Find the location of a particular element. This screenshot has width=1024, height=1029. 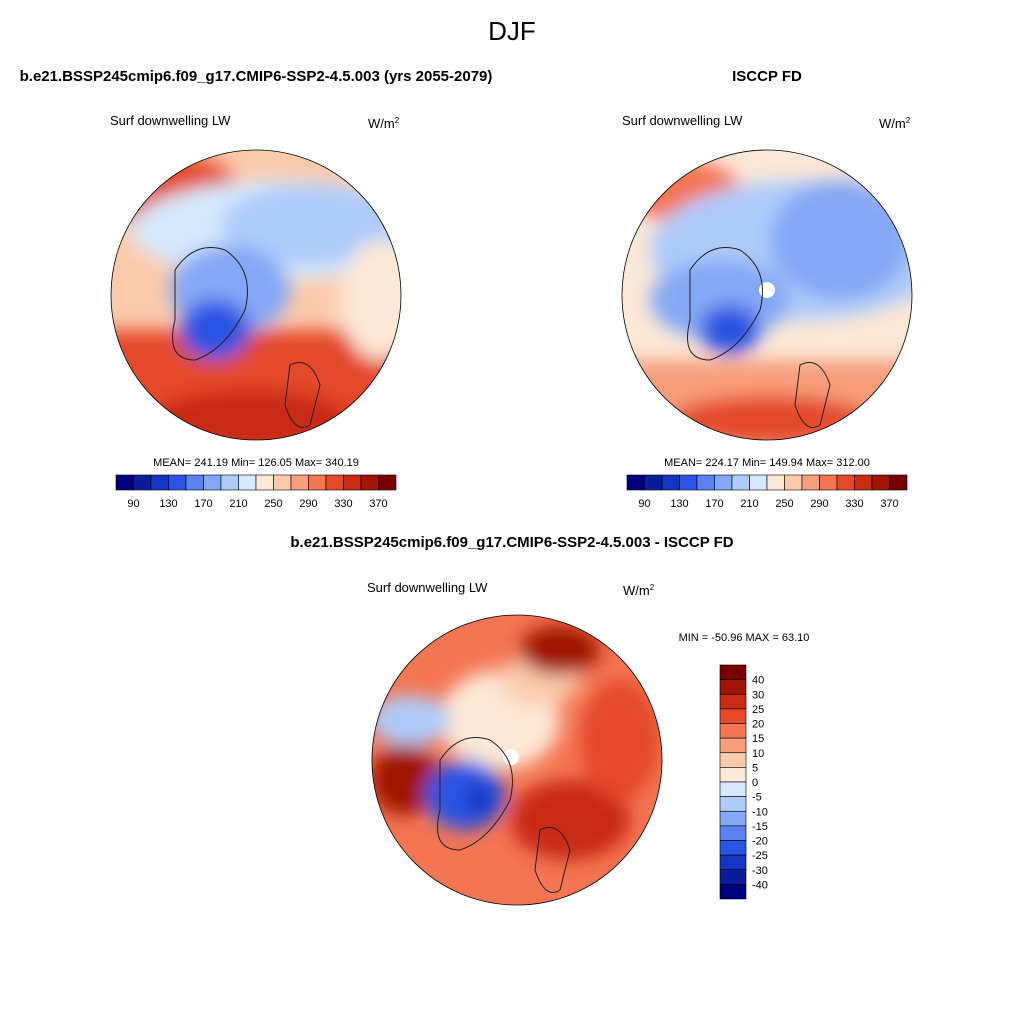

colorbar-label: -40 is located at coordinates (760, 885).